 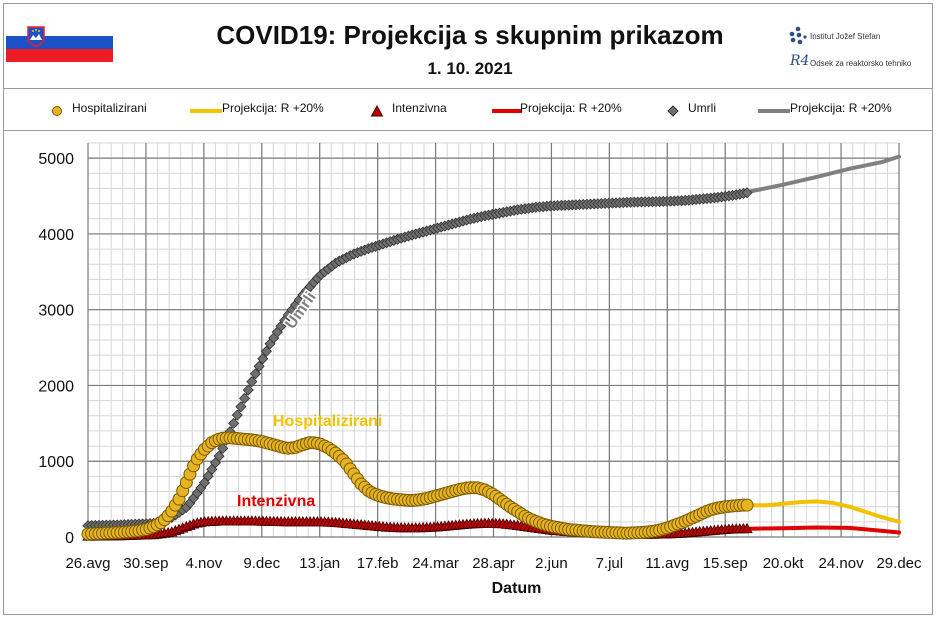 What do you see at coordinates (551, 563) in the screenshot?
I see `x-tick-label: 2.jun` at bounding box center [551, 563].